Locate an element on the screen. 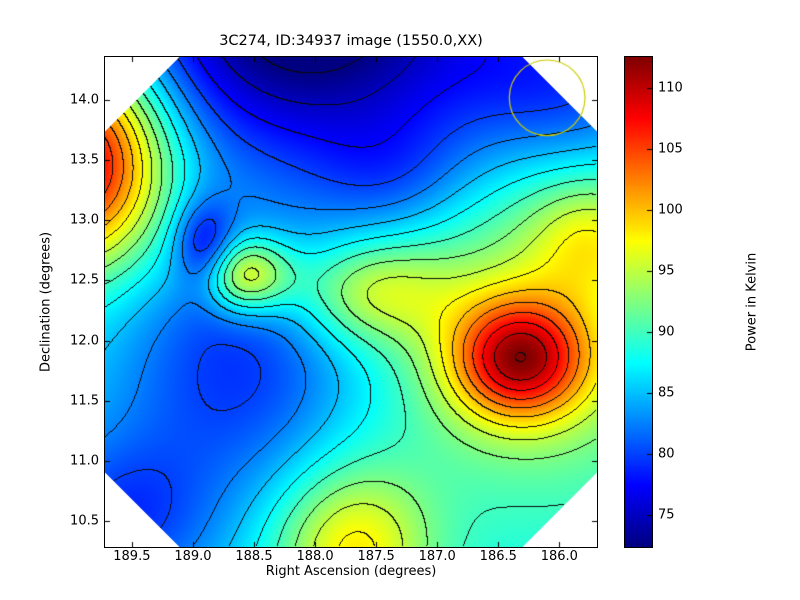  x-tick-label: 187.5 is located at coordinates (376, 556).